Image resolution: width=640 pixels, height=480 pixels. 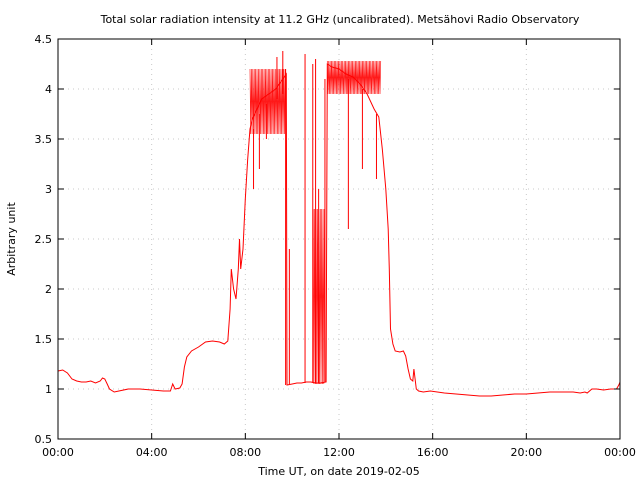 What do you see at coordinates (44, 339) in the screenshot?
I see `y-tick-label: 1.5` at bounding box center [44, 339].